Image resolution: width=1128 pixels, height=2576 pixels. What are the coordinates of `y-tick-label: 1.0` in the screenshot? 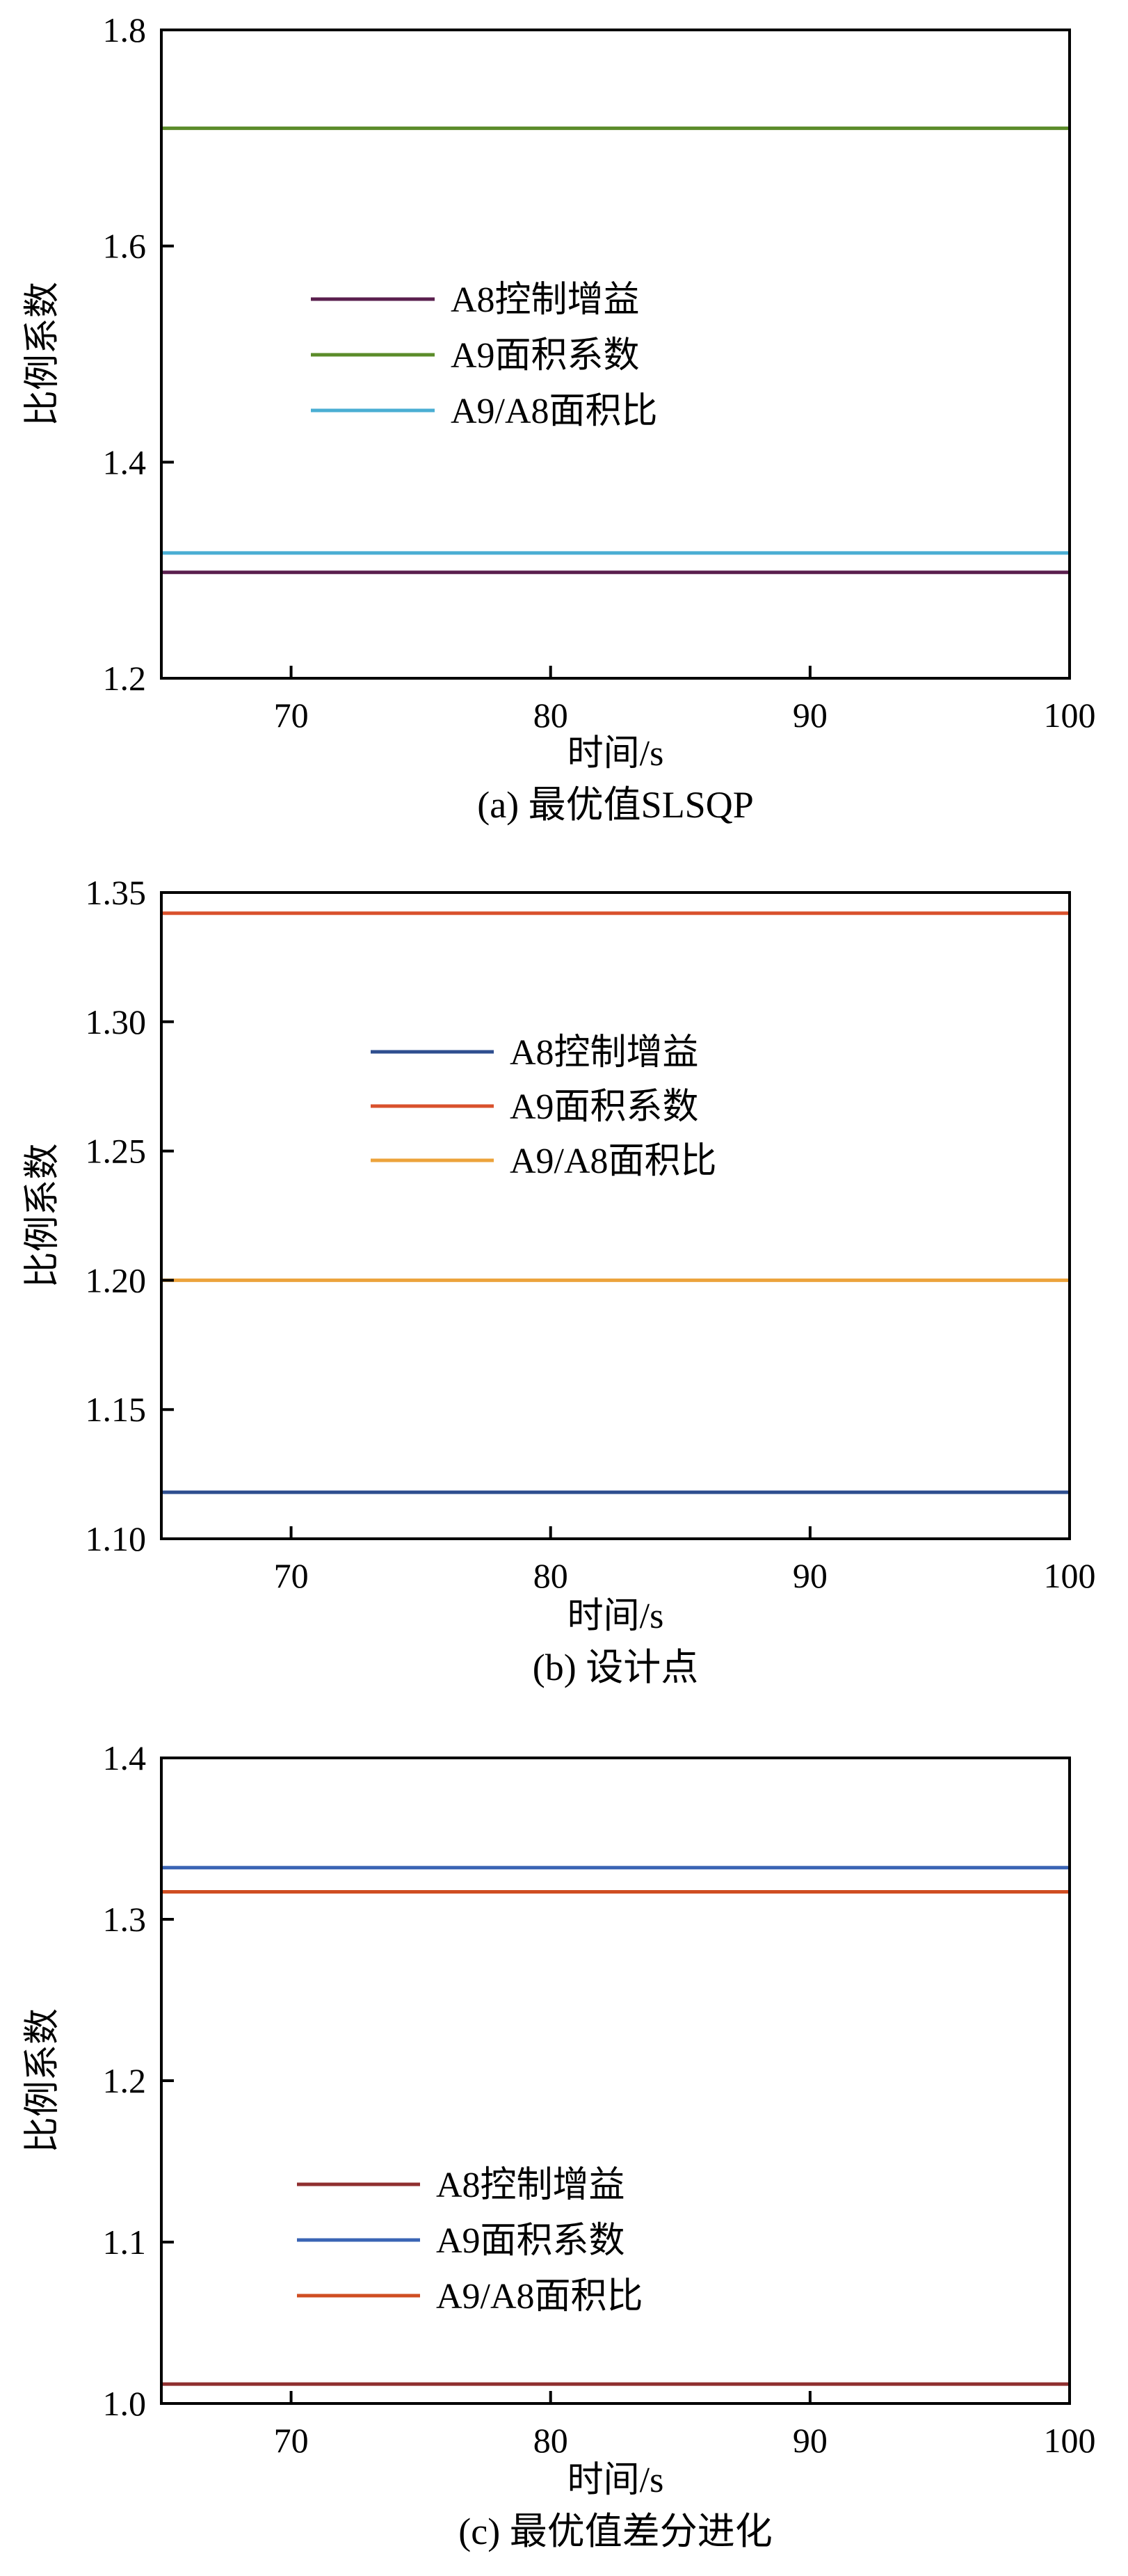 It's located at (125, 2403).